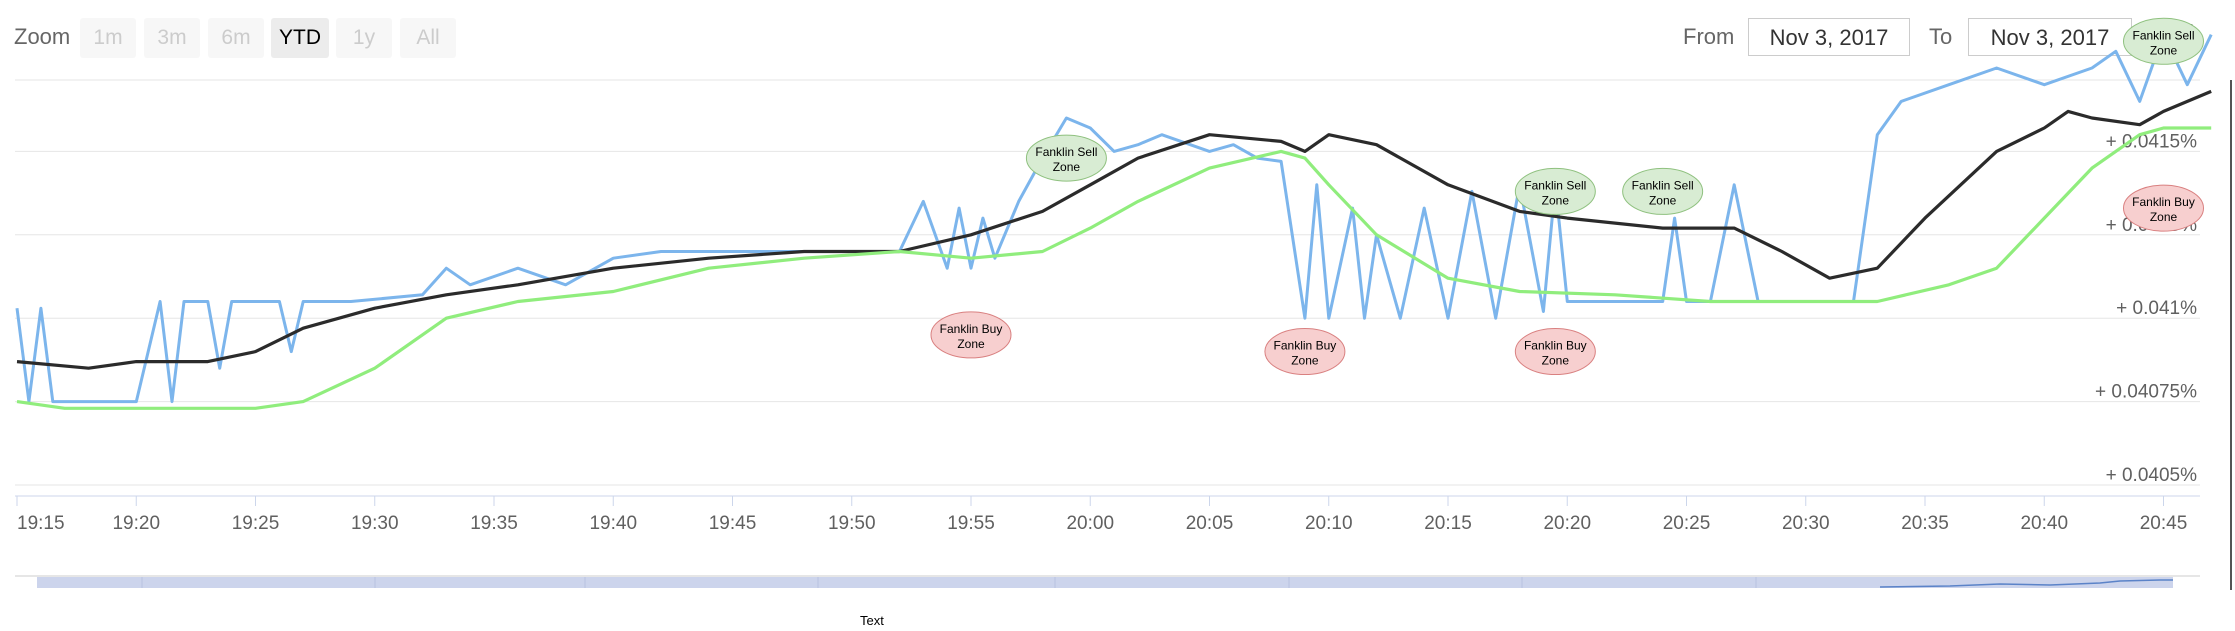  Describe the element at coordinates (256, 523) in the screenshot. I see `x-tick-label: 19:25` at that location.